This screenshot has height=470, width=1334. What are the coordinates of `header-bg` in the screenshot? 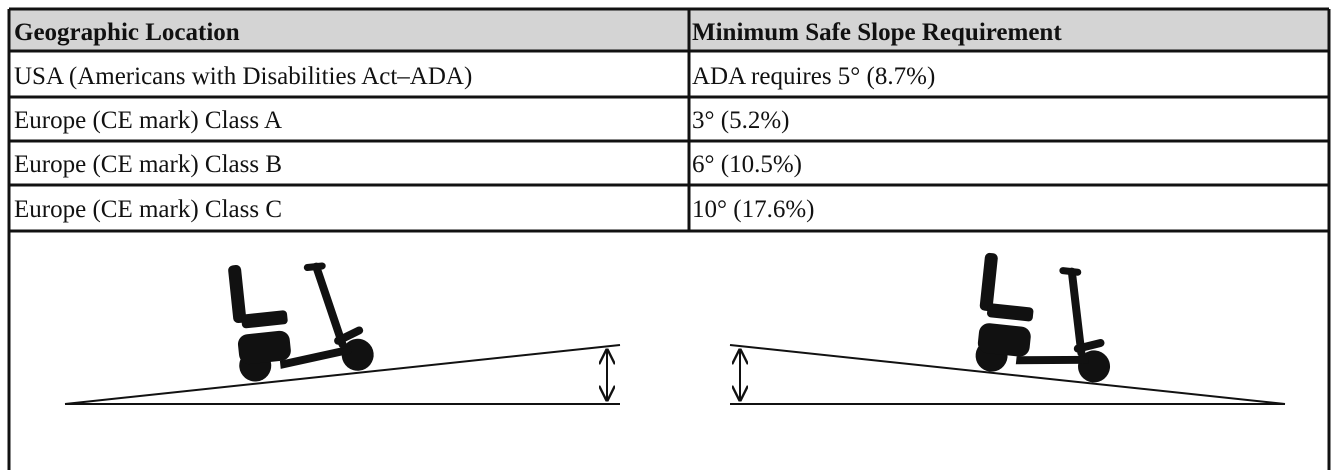 It's located at (669, 29).